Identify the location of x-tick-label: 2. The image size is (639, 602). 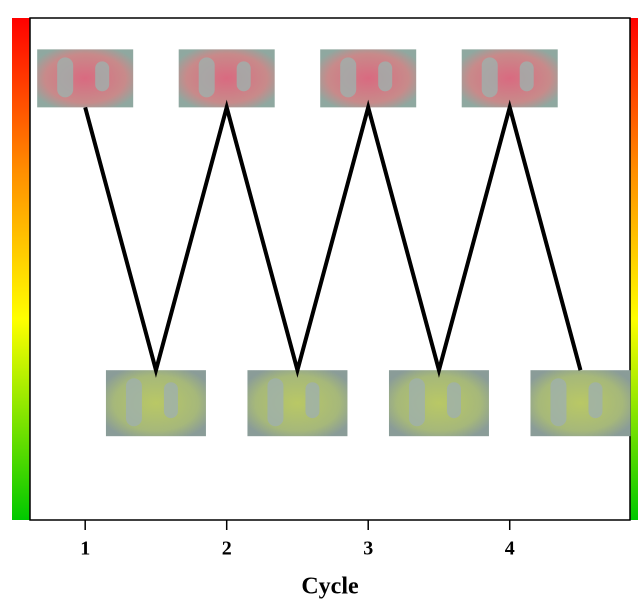
(227, 549).